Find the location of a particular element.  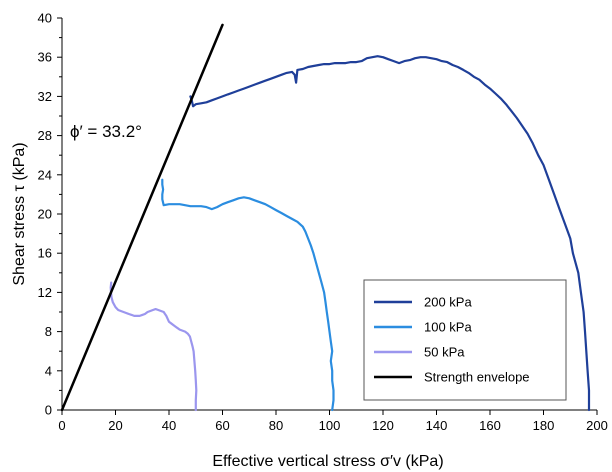

series-line-100-kpa is located at coordinates (248, 295).